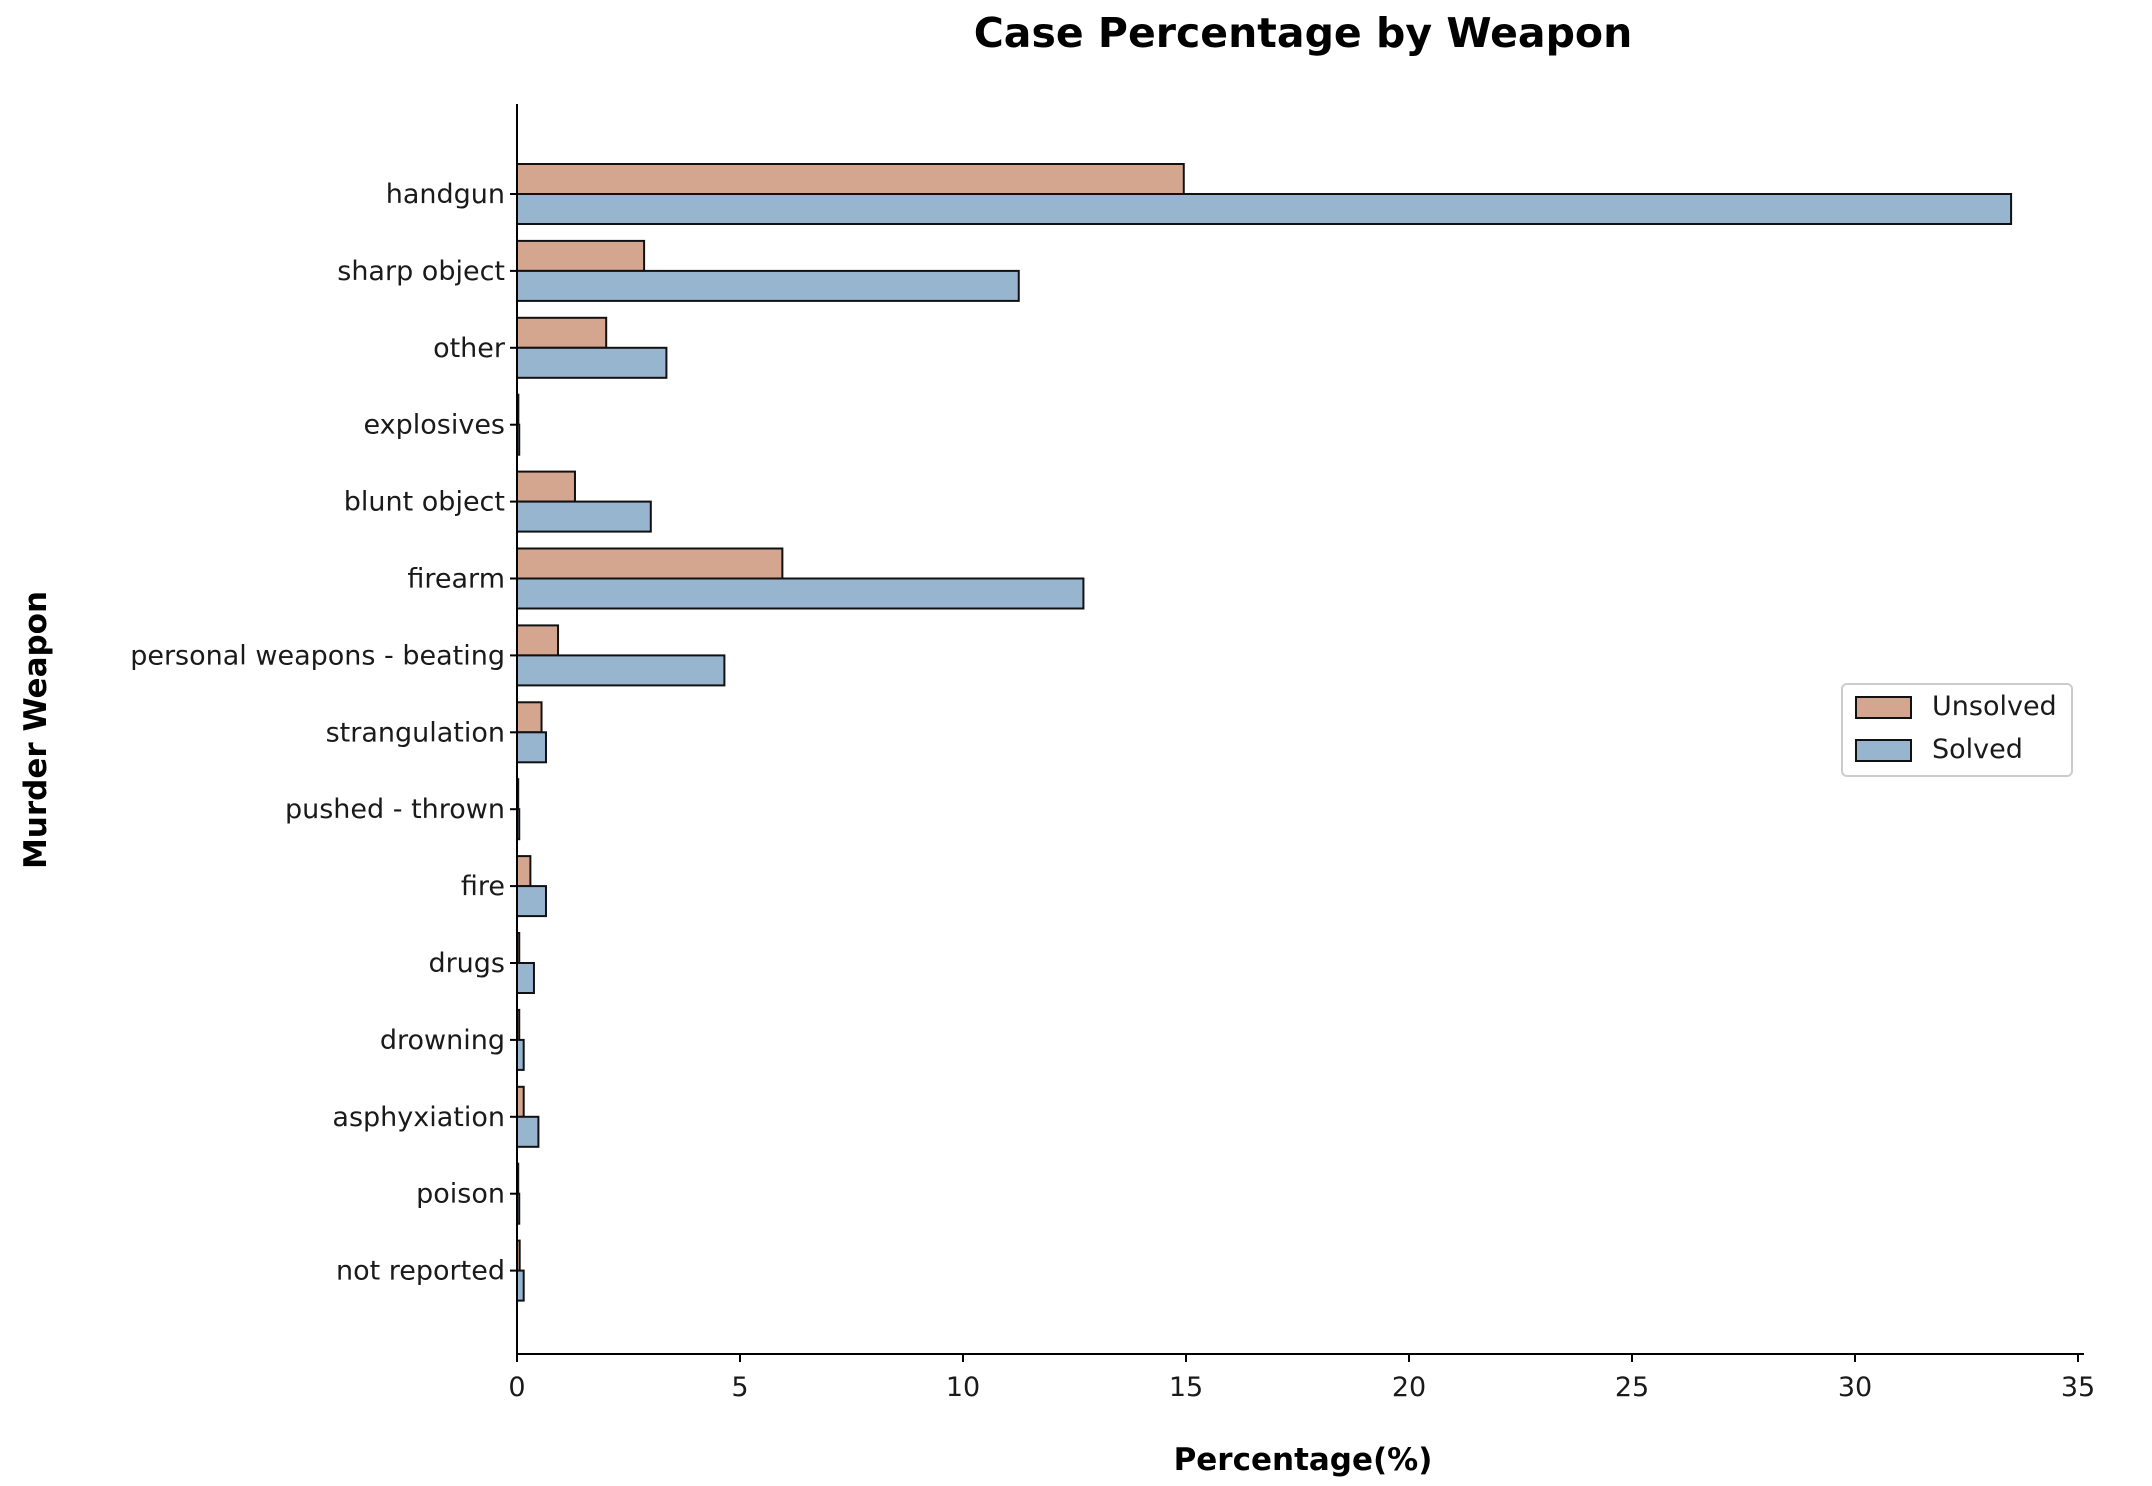 This screenshot has width=2152, height=1486. What do you see at coordinates (1303, 1460) in the screenshot?
I see `x-axis-title: Percentage(%)` at bounding box center [1303, 1460].